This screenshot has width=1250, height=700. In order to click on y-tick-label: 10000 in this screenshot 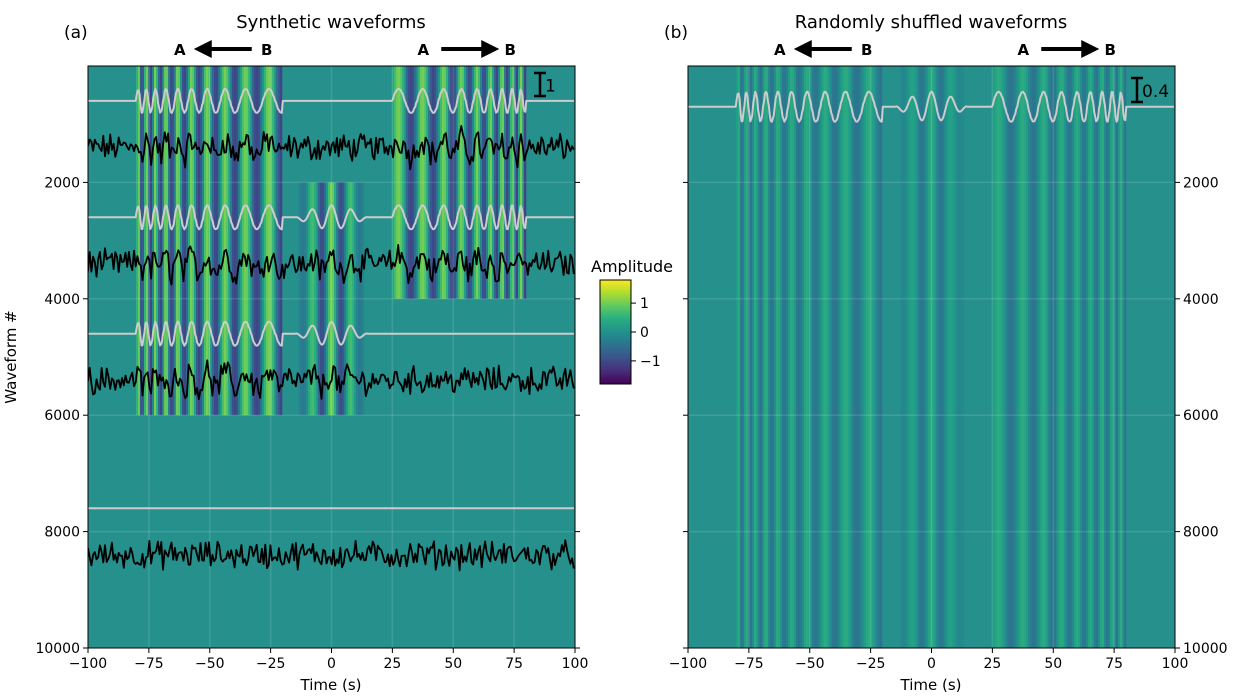, I will do `click(1205, 649)`.